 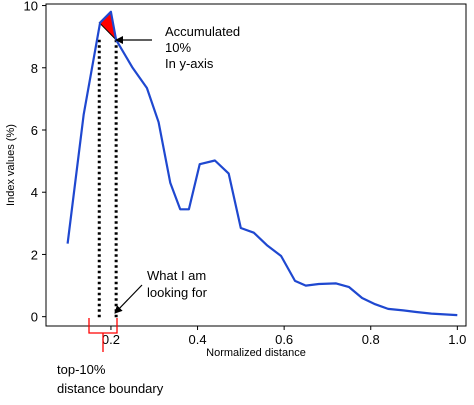 What do you see at coordinates (178, 47) in the screenshot?
I see `accumulated-label-line2: 10%` at bounding box center [178, 47].